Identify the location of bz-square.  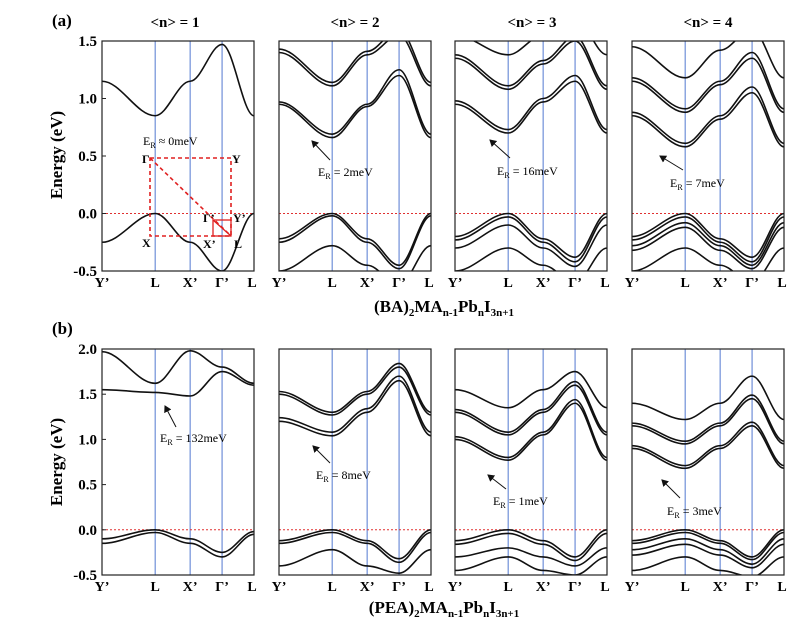
(190, 197).